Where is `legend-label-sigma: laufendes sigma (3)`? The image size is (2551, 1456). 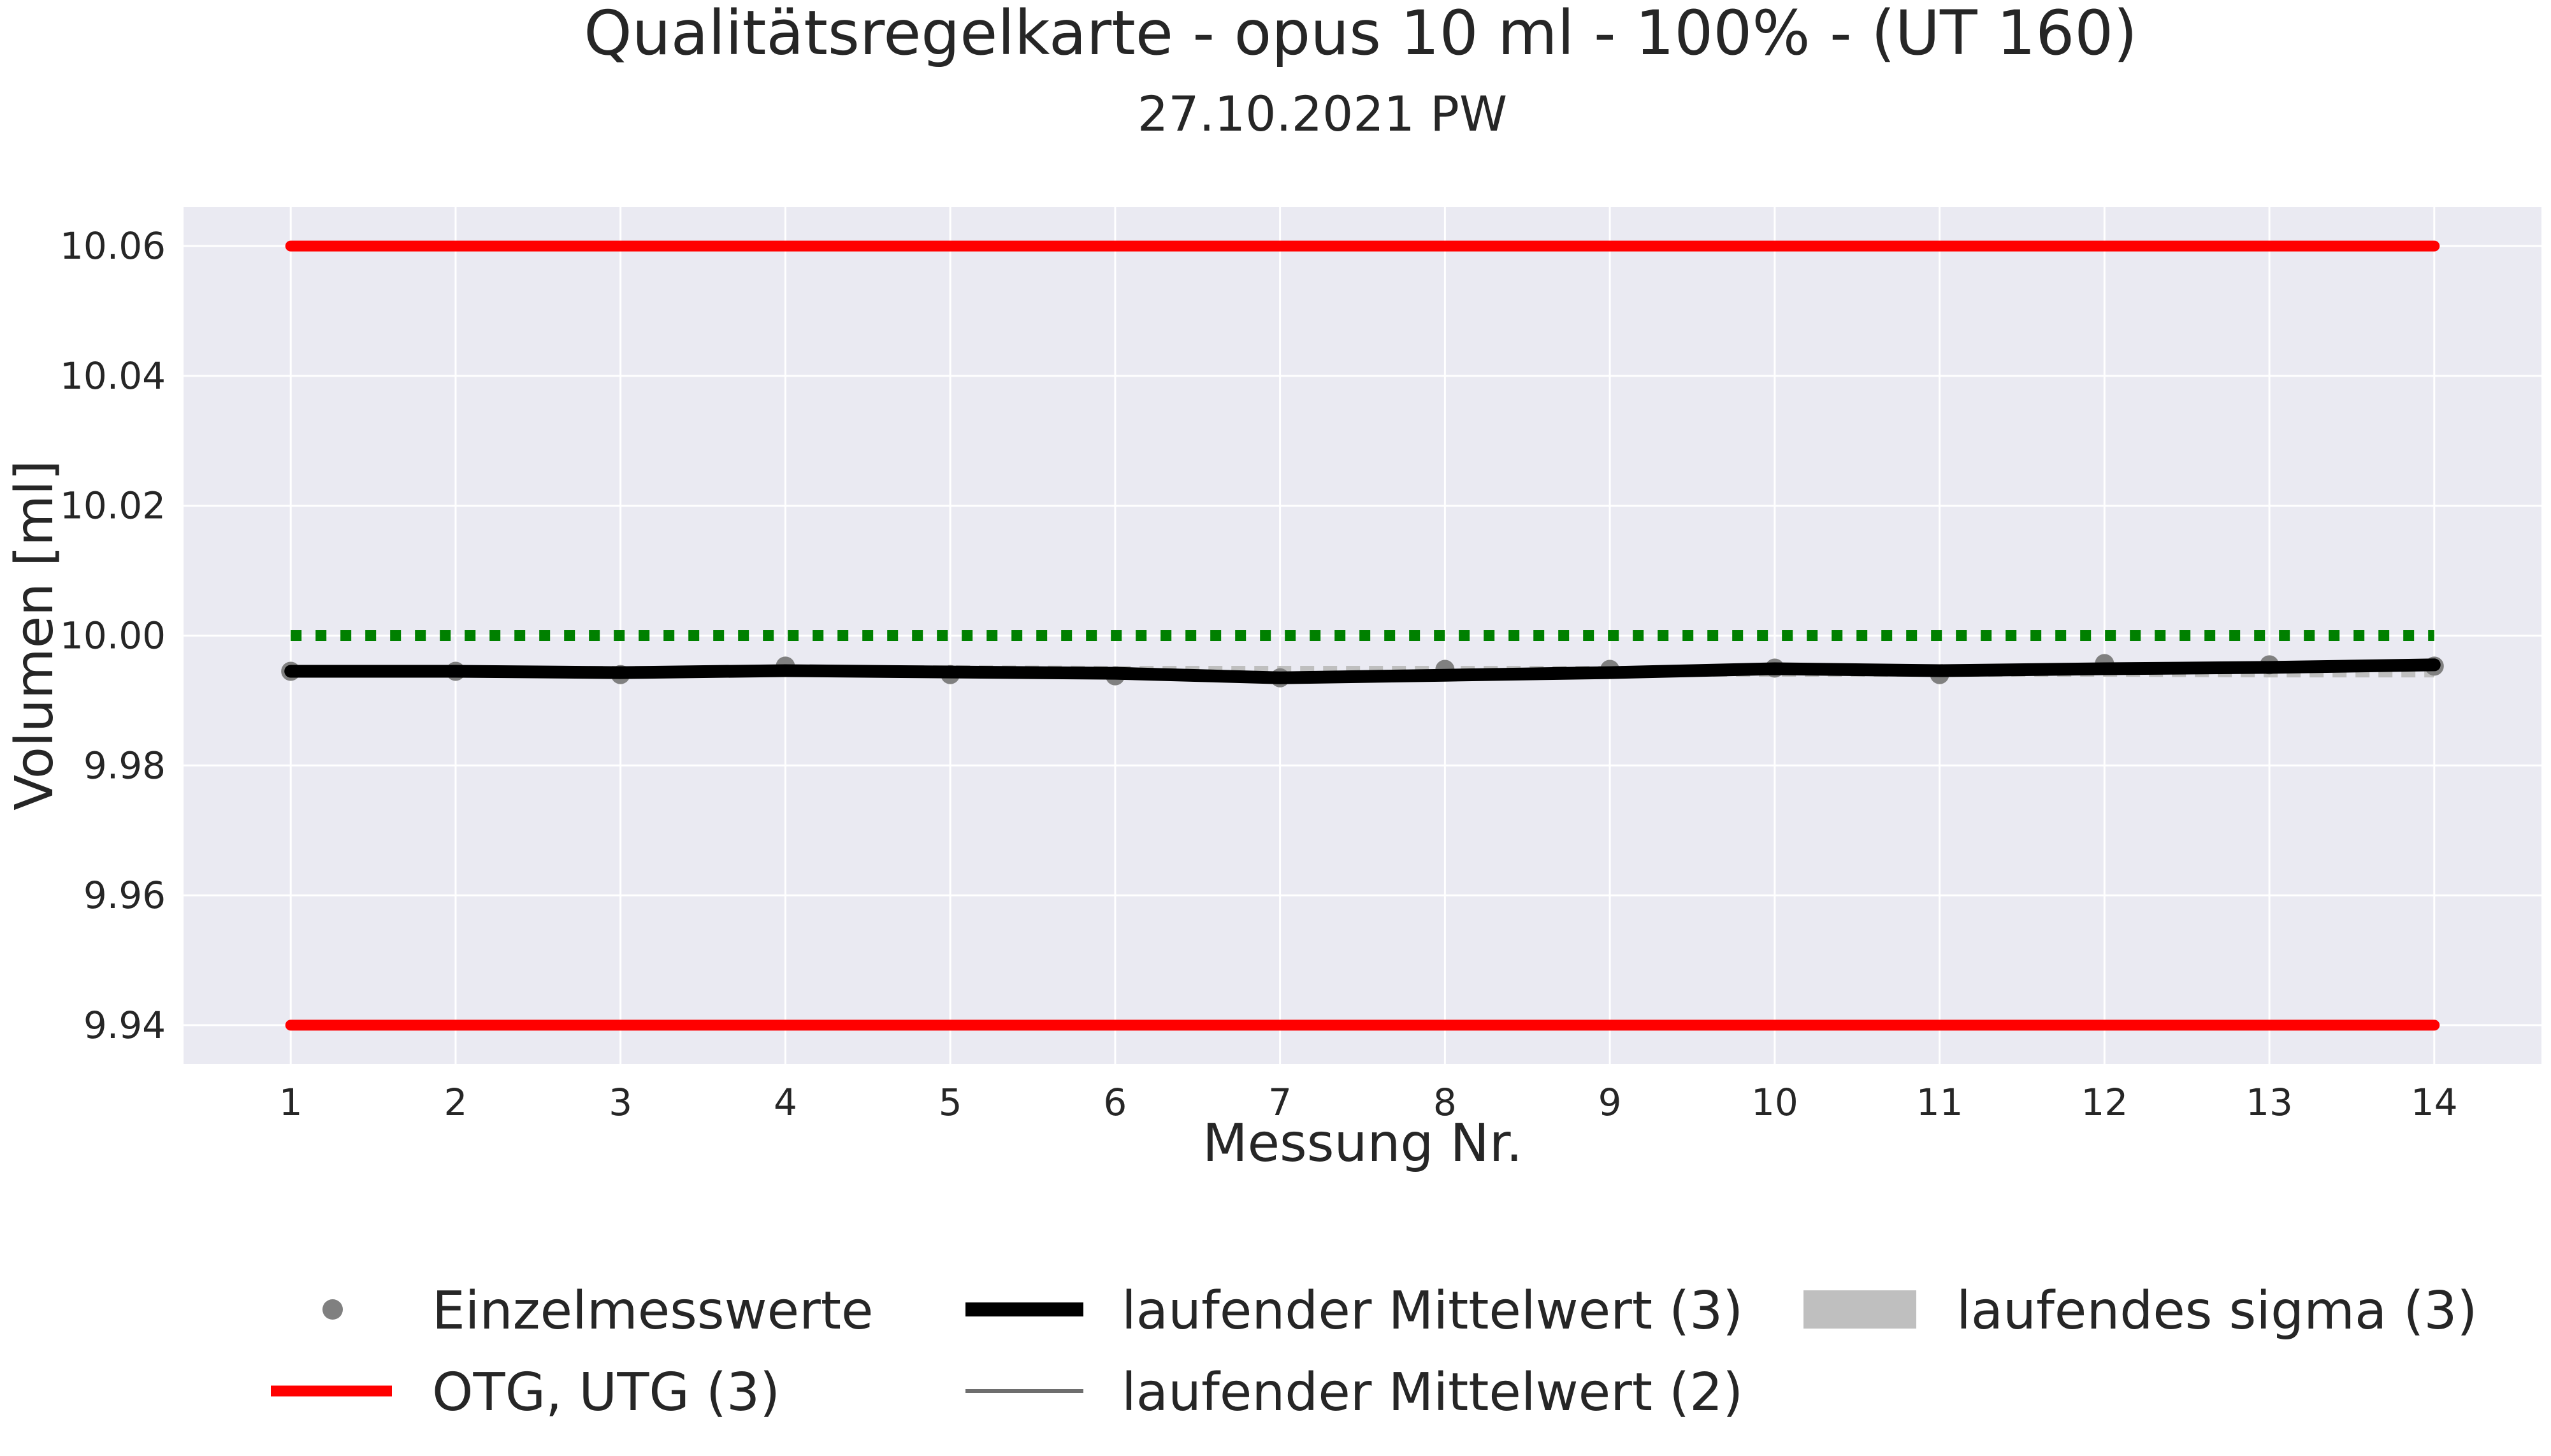
legend-label-sigma: laufendes sigma (3) is located at coordinates (2216, 1311).